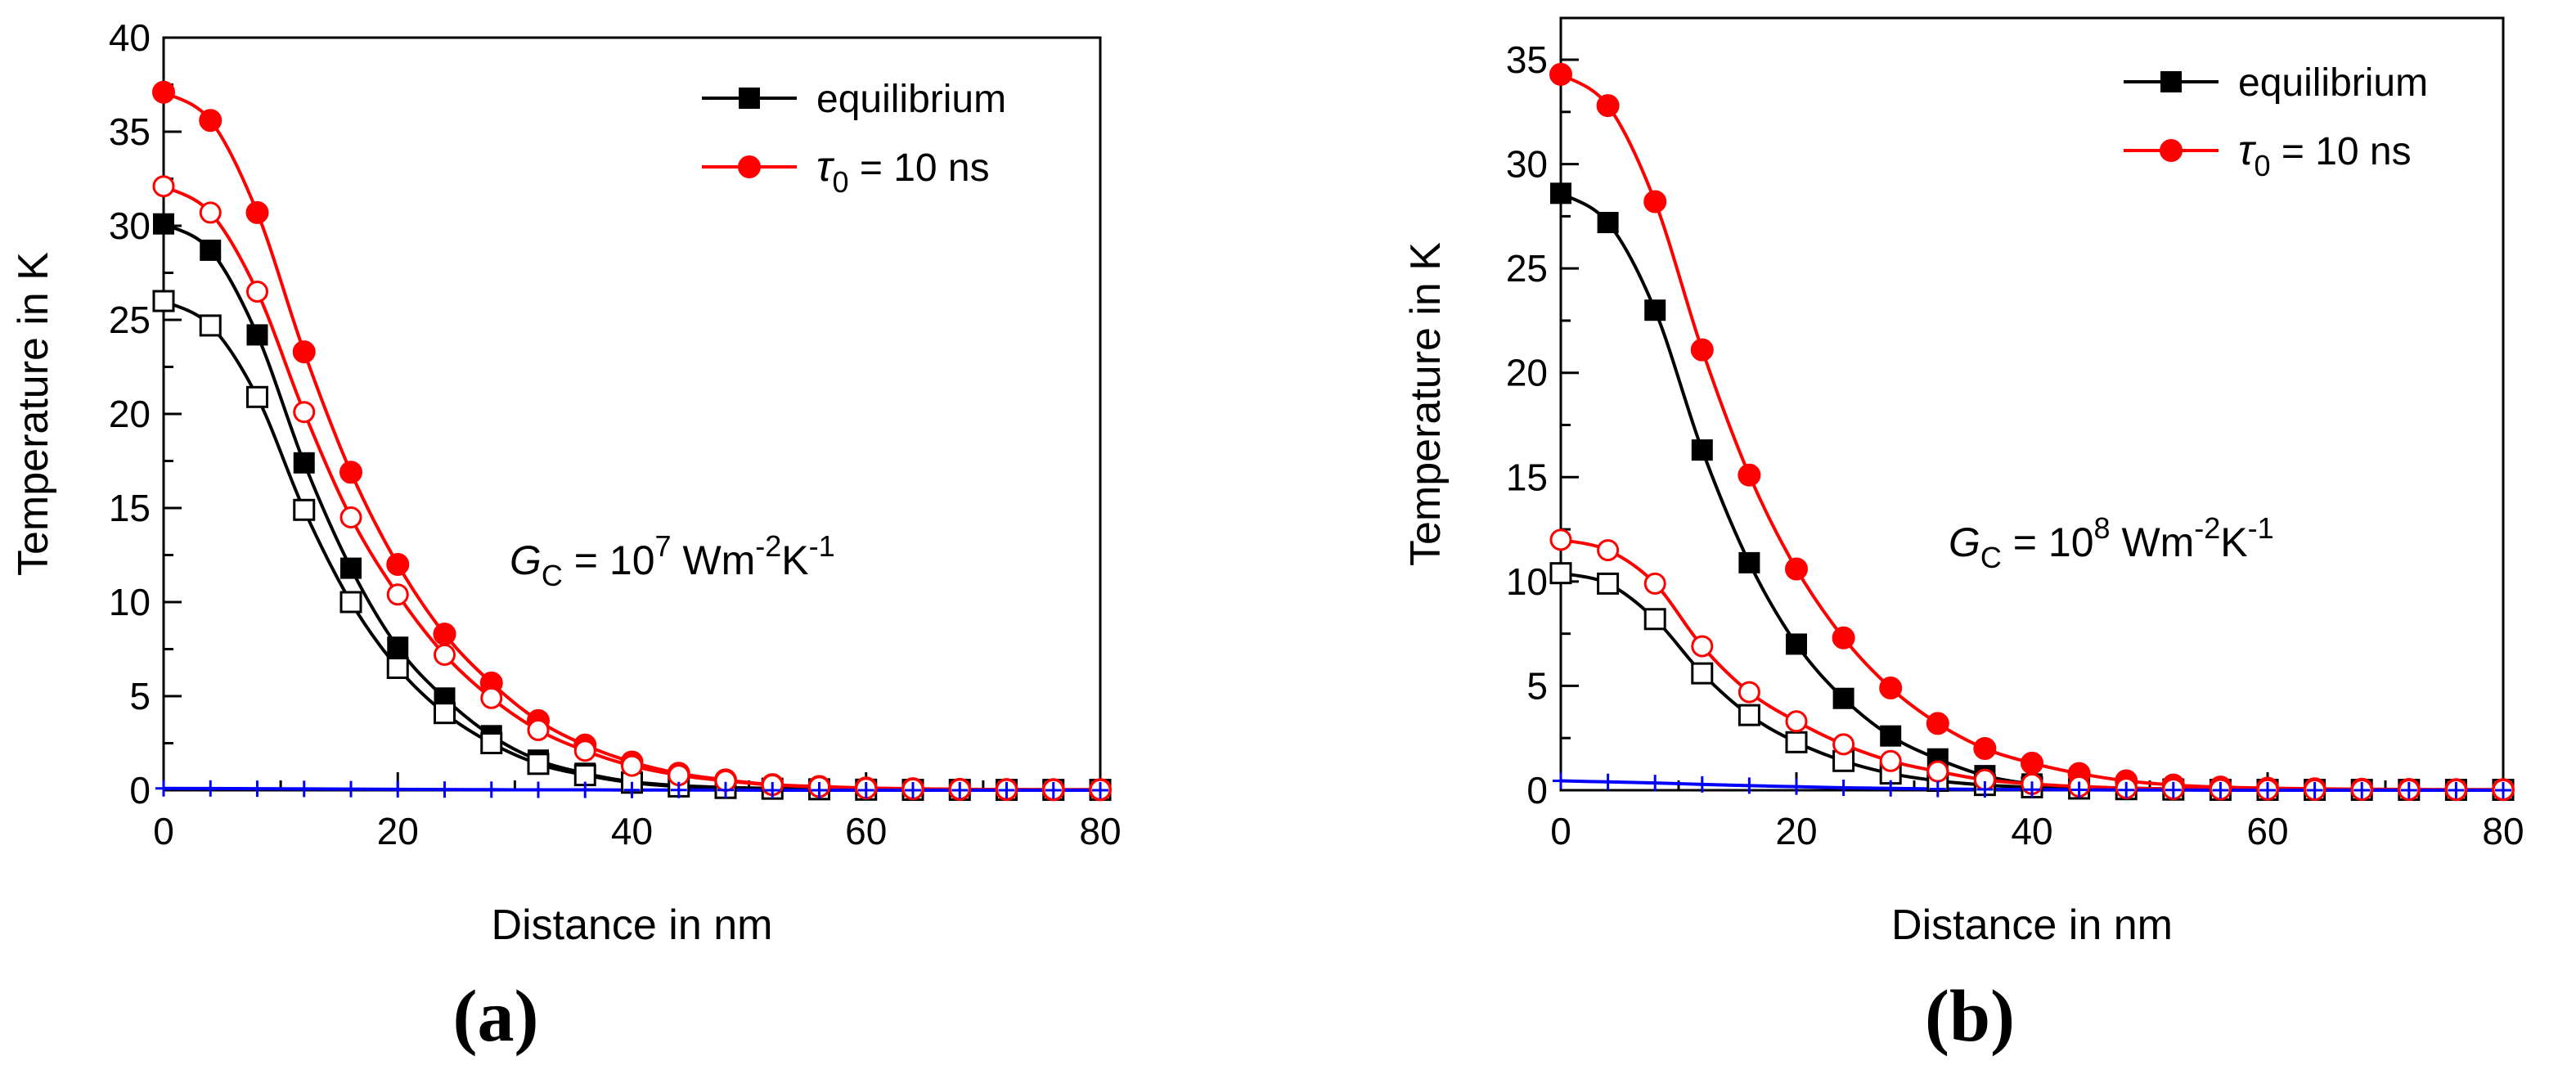 The width and height of the screenshot is (2576, 1079). What do you see at coordinates (1537, 685) in the screenshot?
I see `y-tick-label: 5` at bounding box center [1537, 685].